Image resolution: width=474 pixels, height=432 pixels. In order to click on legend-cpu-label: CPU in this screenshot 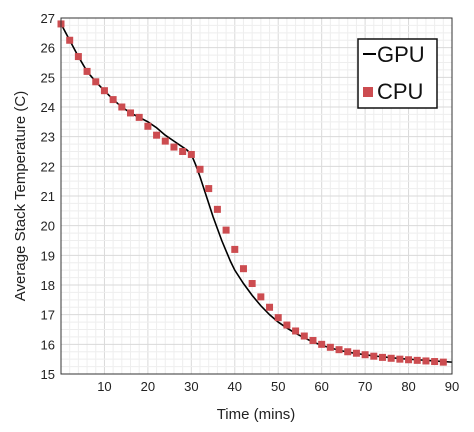, I will do `click(400, 91)`.